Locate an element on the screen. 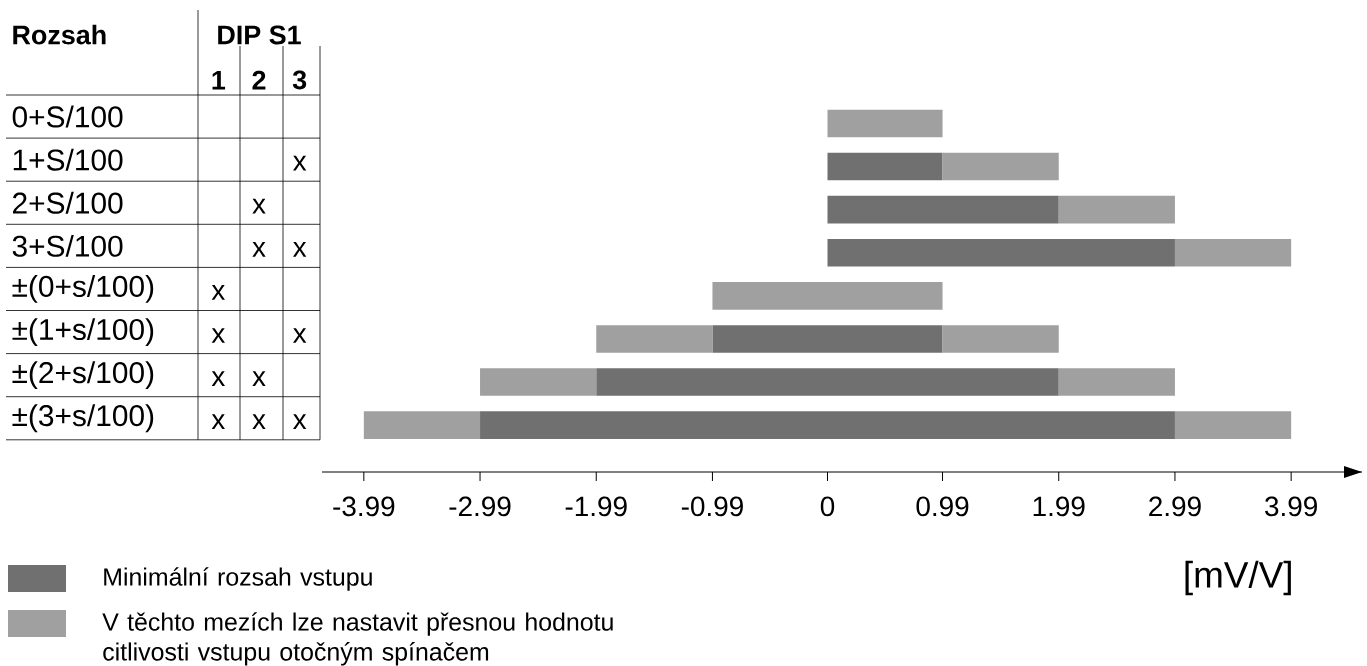  x-tick-label: -3.99 is located at coordinates (364, 506).